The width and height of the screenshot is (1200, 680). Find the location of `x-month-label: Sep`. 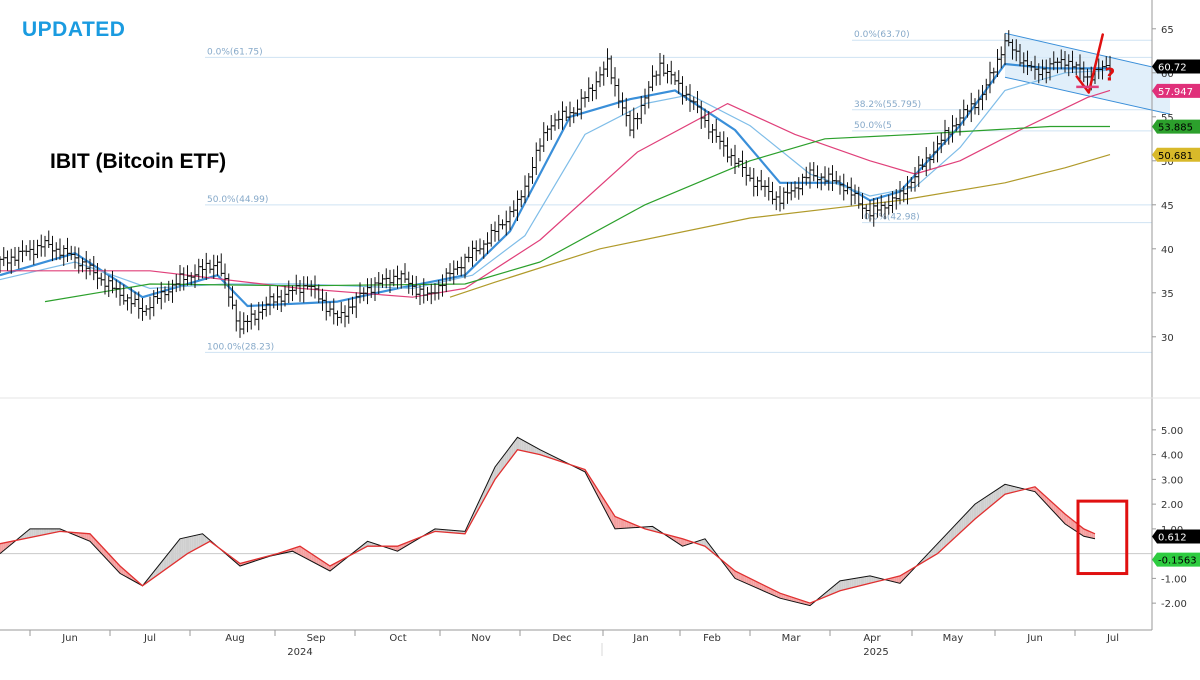

x-month-label: Sep is located at coordinates (316, 638).